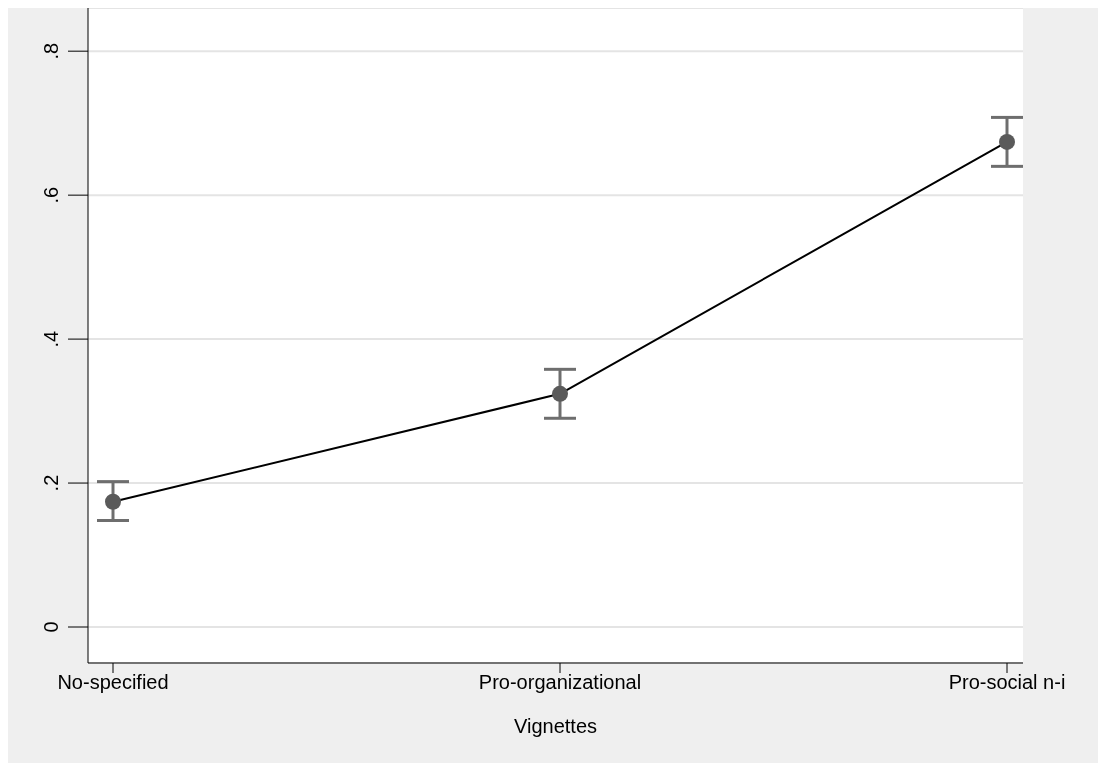  I want to click on x-tick-label: Pro-organizational, so click(560, 682).